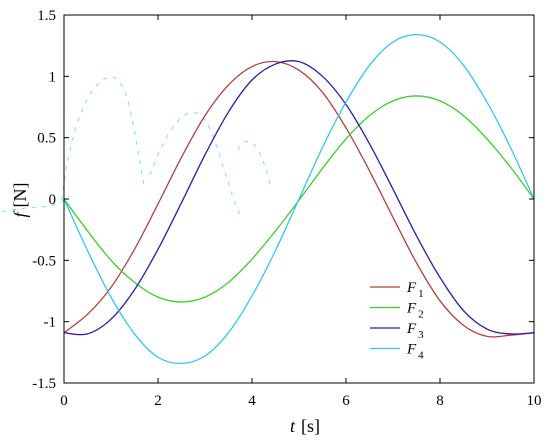  What do you see at coordinates (421, 335) in the screenshot?
I see `legend-label-subscript: 3` at bounding box center [421, 335].